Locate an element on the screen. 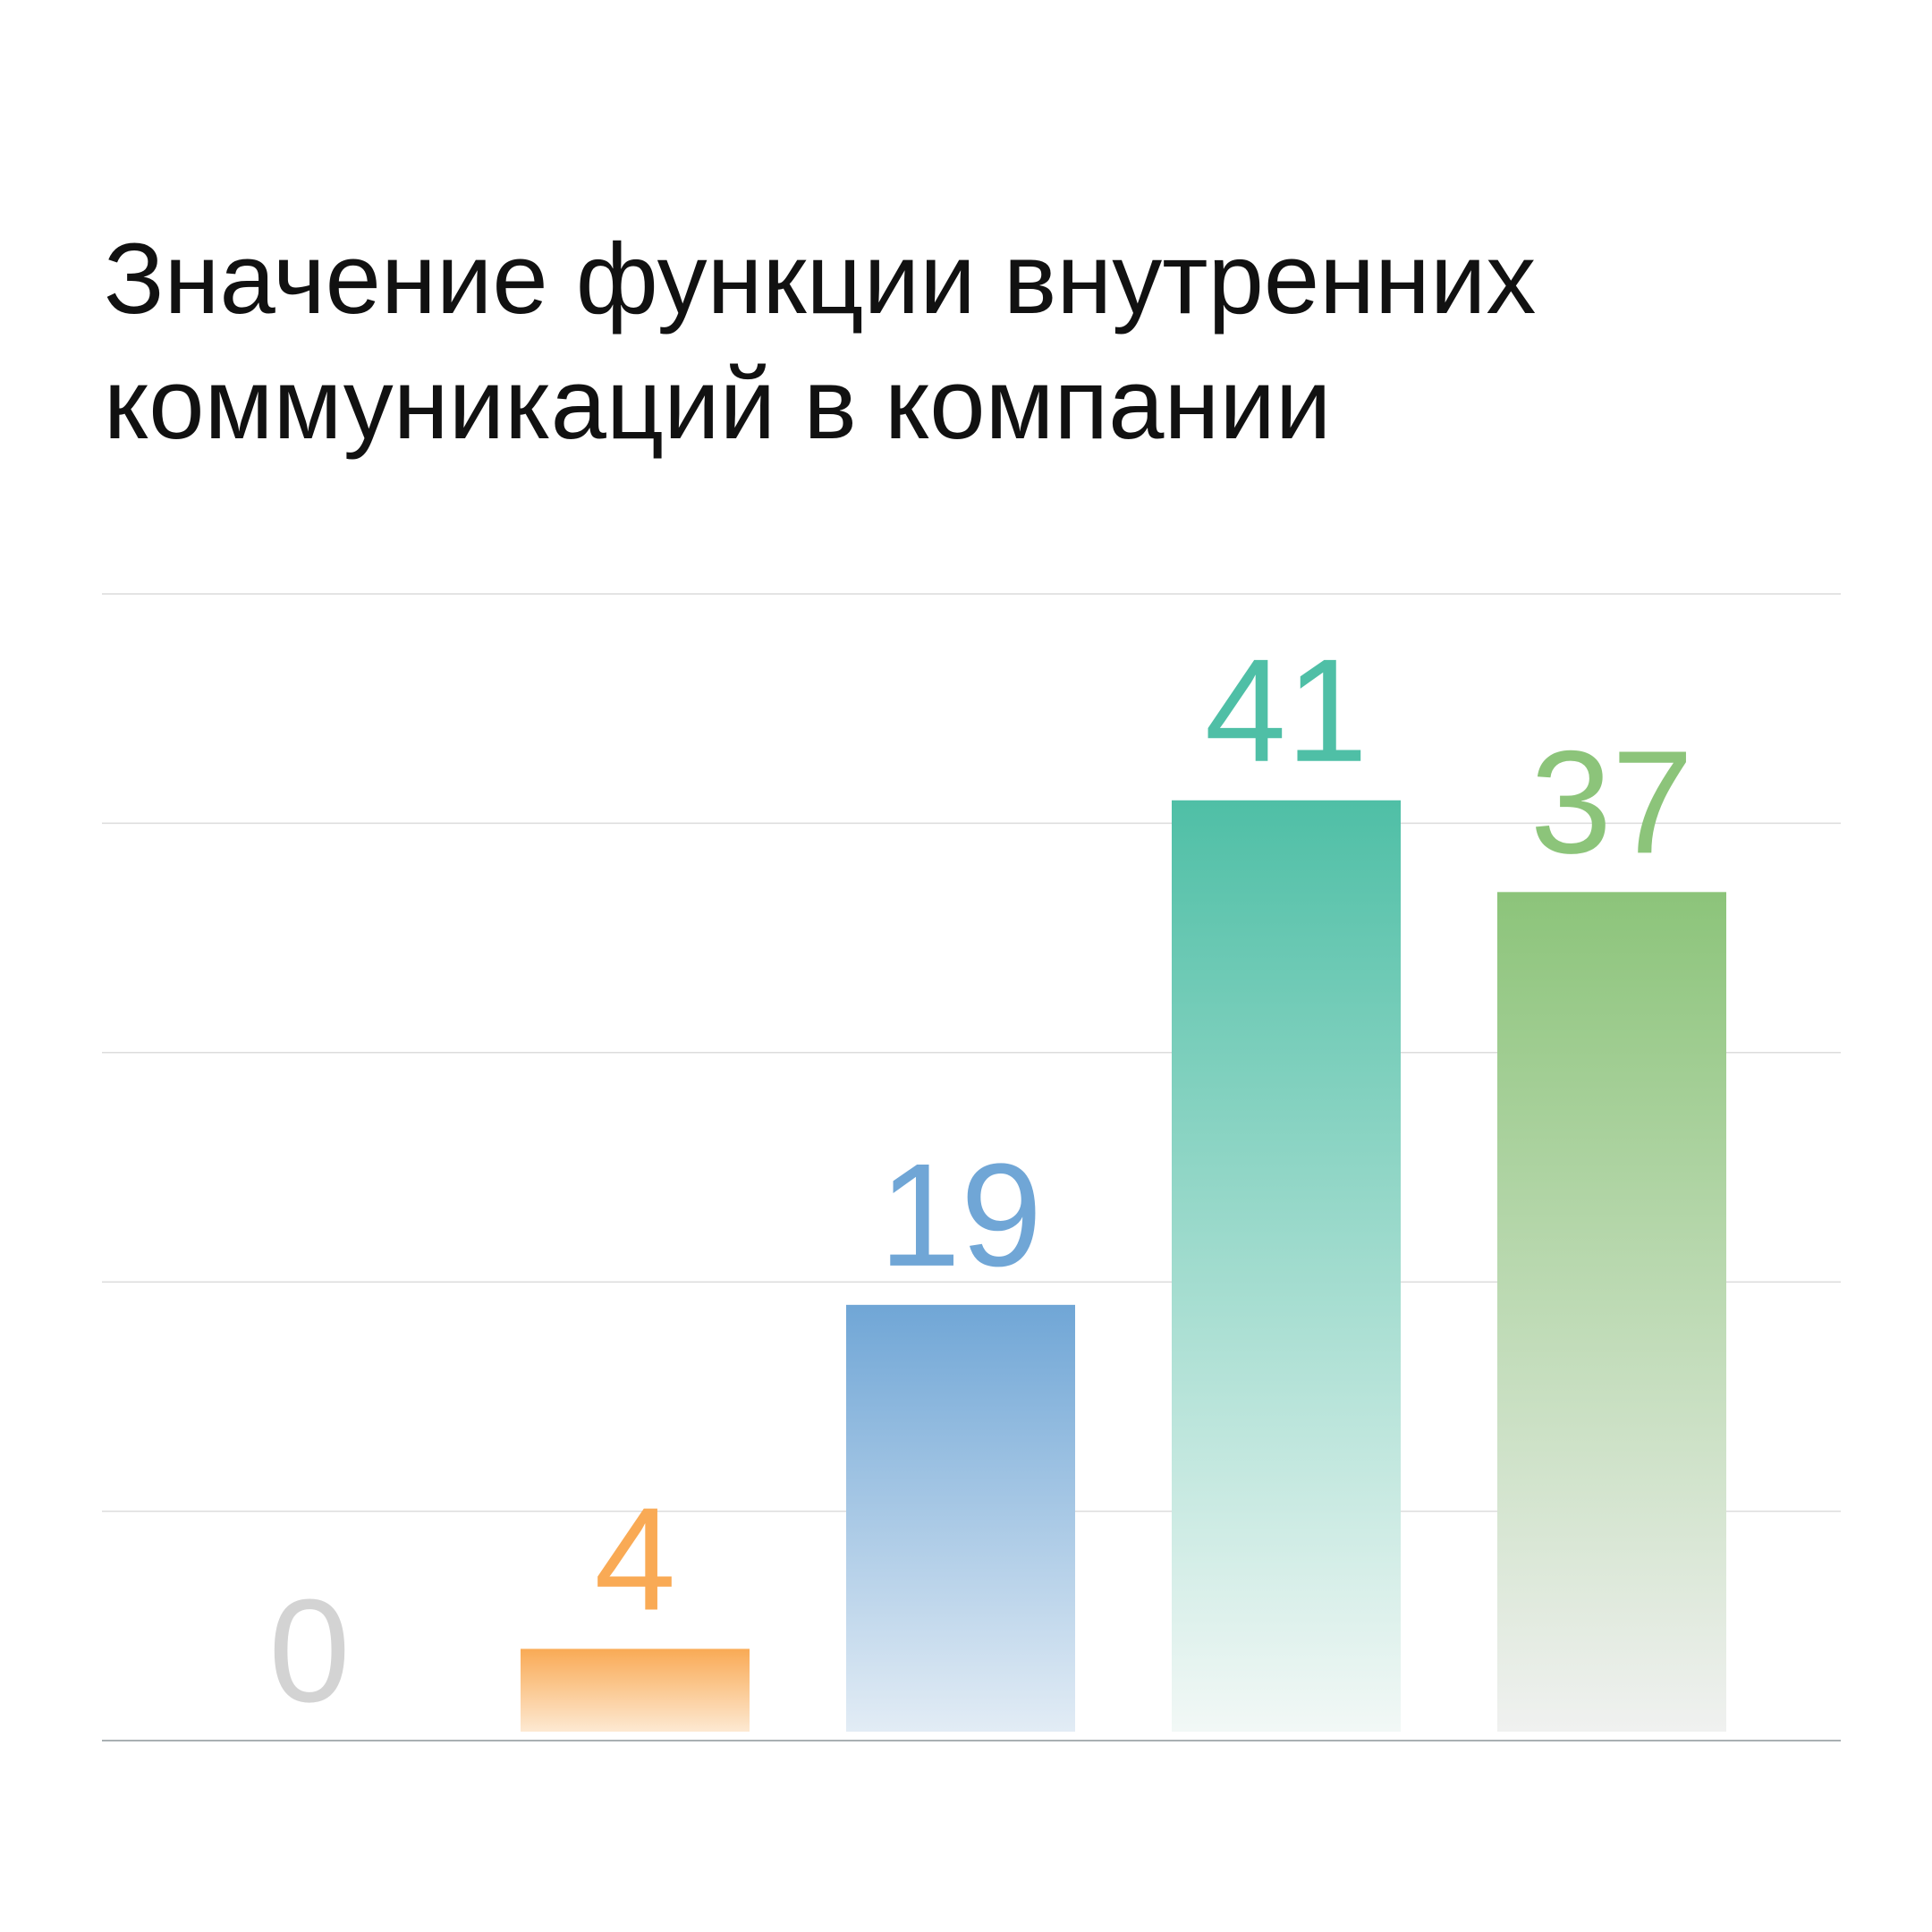 This screenshot has width=1932, height=1932. value-label-0: 0 is located at coordinates (309, 1651).